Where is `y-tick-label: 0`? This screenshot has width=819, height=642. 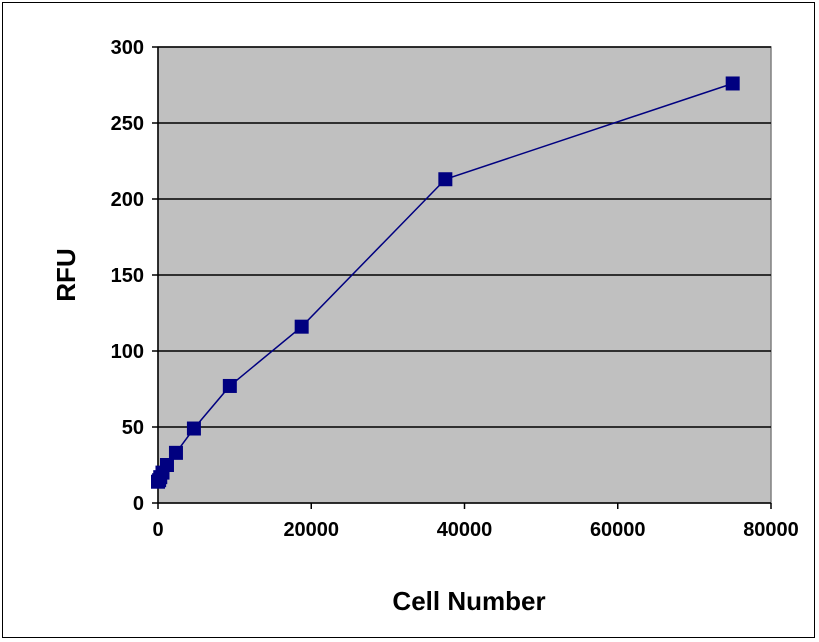
y-tick-label: 0 is located at coordinates (138, 504).